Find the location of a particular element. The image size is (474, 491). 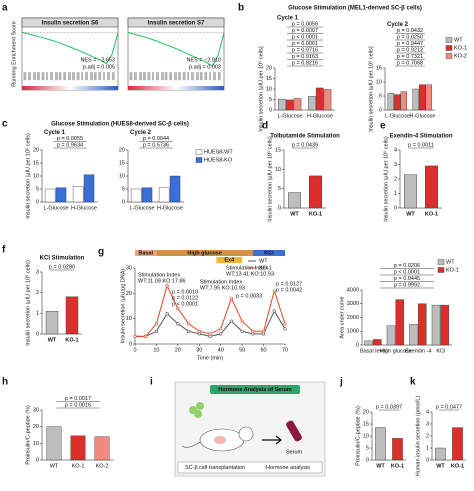

y-axis-label: Human insulin secretion (pmol/L) is located at coordinates (418, 436).